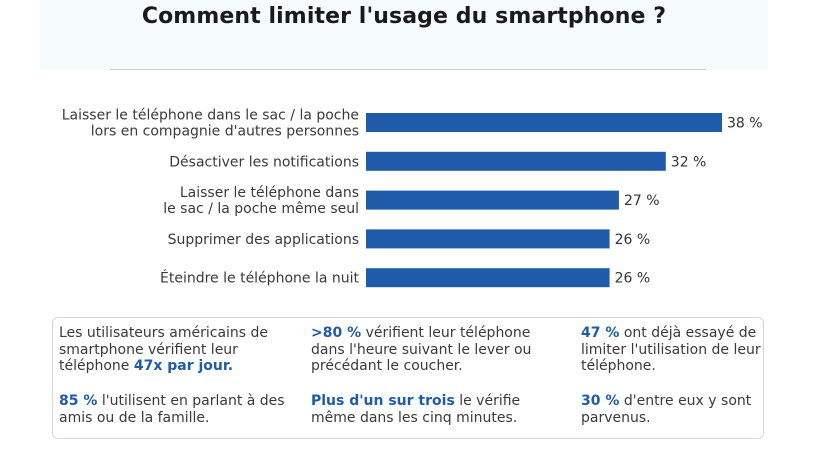 Image resolution: width=816 pixels, height=459 pixels. What do you see at coordinates (666, 409) in the screenshot?
I see `fact-text: d'entre eux y sont parvenus.` at bounding box center [666, 409].